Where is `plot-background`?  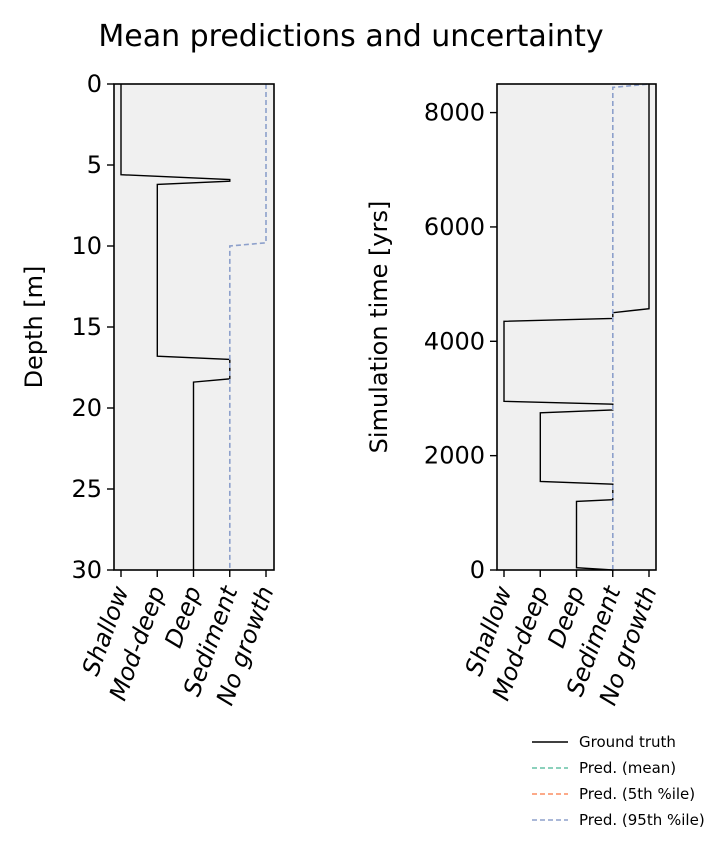
plot-background is located at coordinates (576, 327).